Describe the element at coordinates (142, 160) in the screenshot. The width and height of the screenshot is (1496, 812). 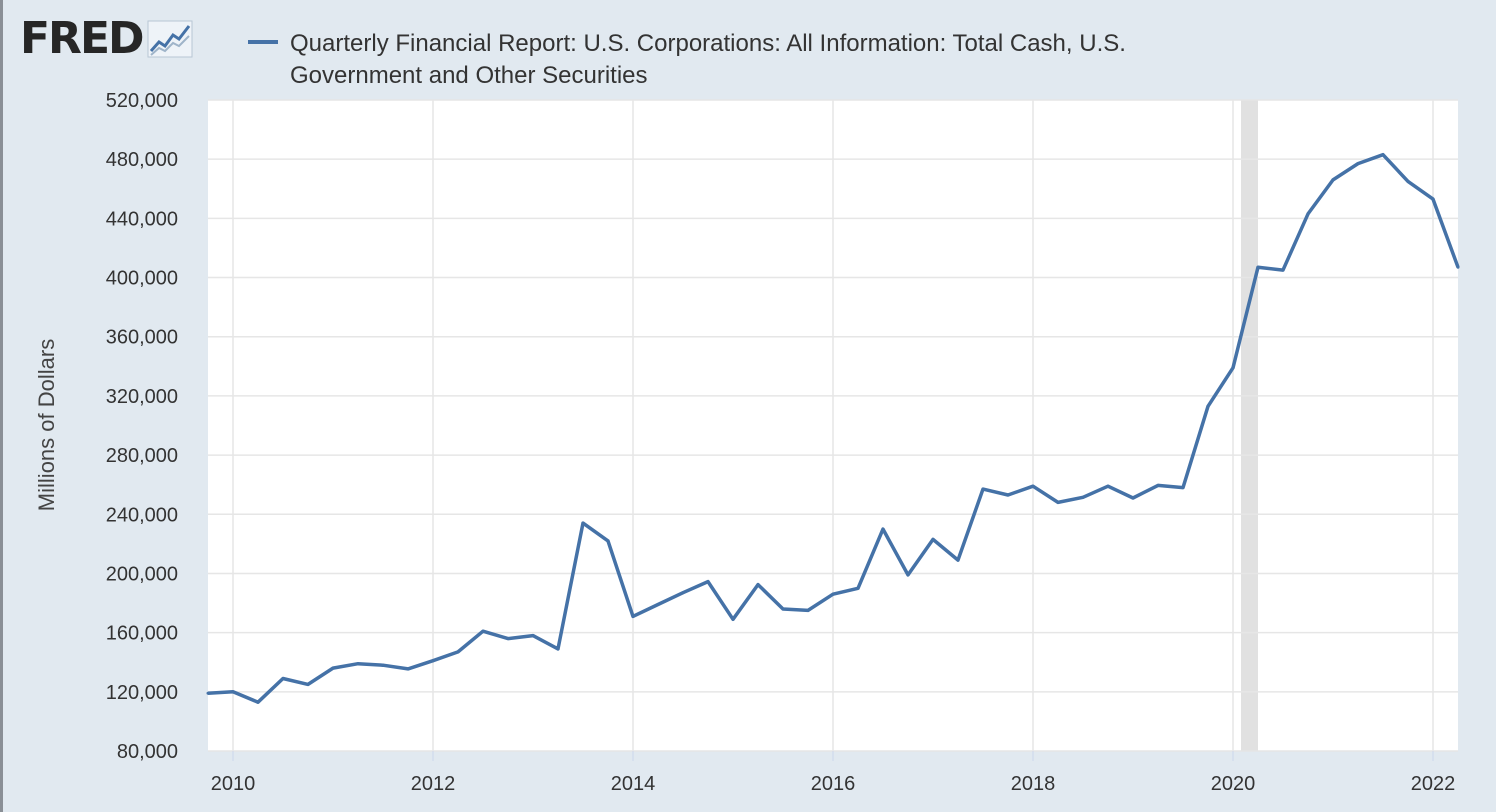
I see `y-tick-label: 480,000` at that location.